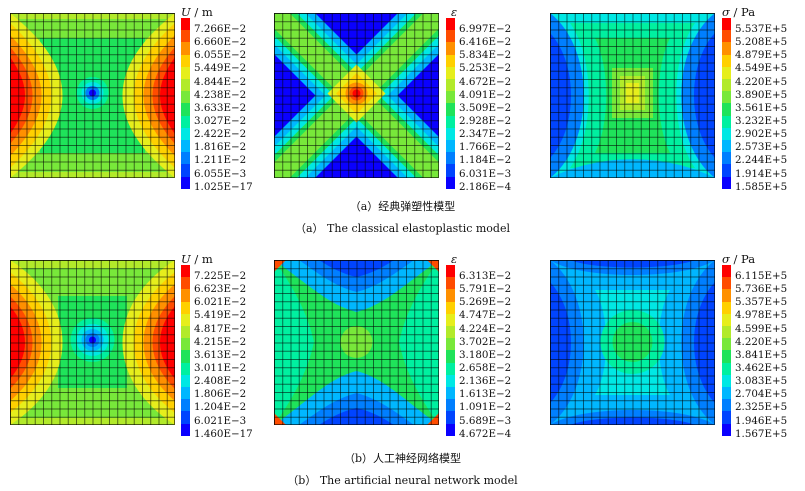 This screenshot has height=491, width=805. I want to click on legend-tick-label: 3.633E−2, so click(220, 107).